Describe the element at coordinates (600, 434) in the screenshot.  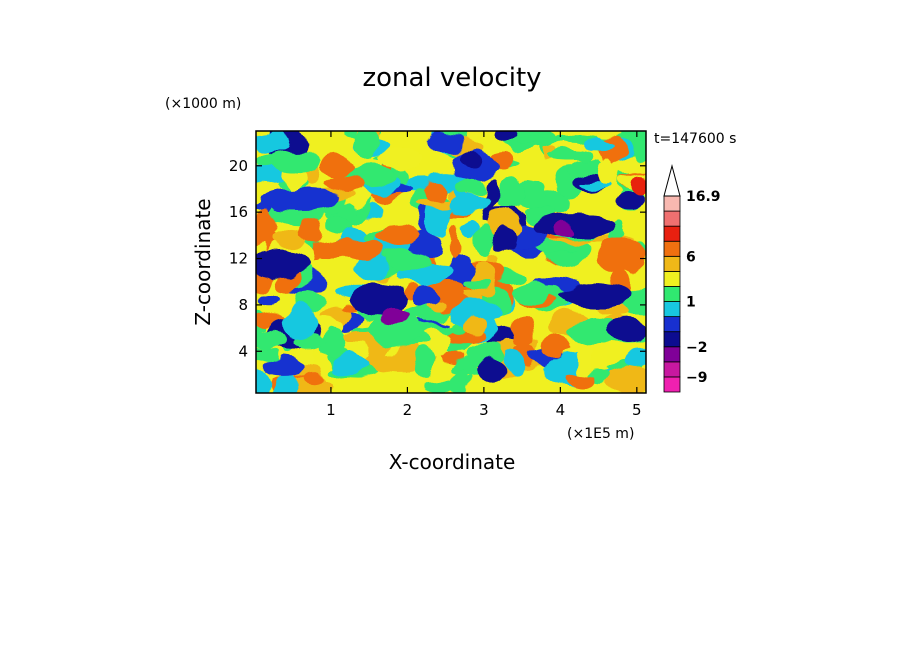
I see `x-axis-multiplier: (×1E5 m)` at that location.